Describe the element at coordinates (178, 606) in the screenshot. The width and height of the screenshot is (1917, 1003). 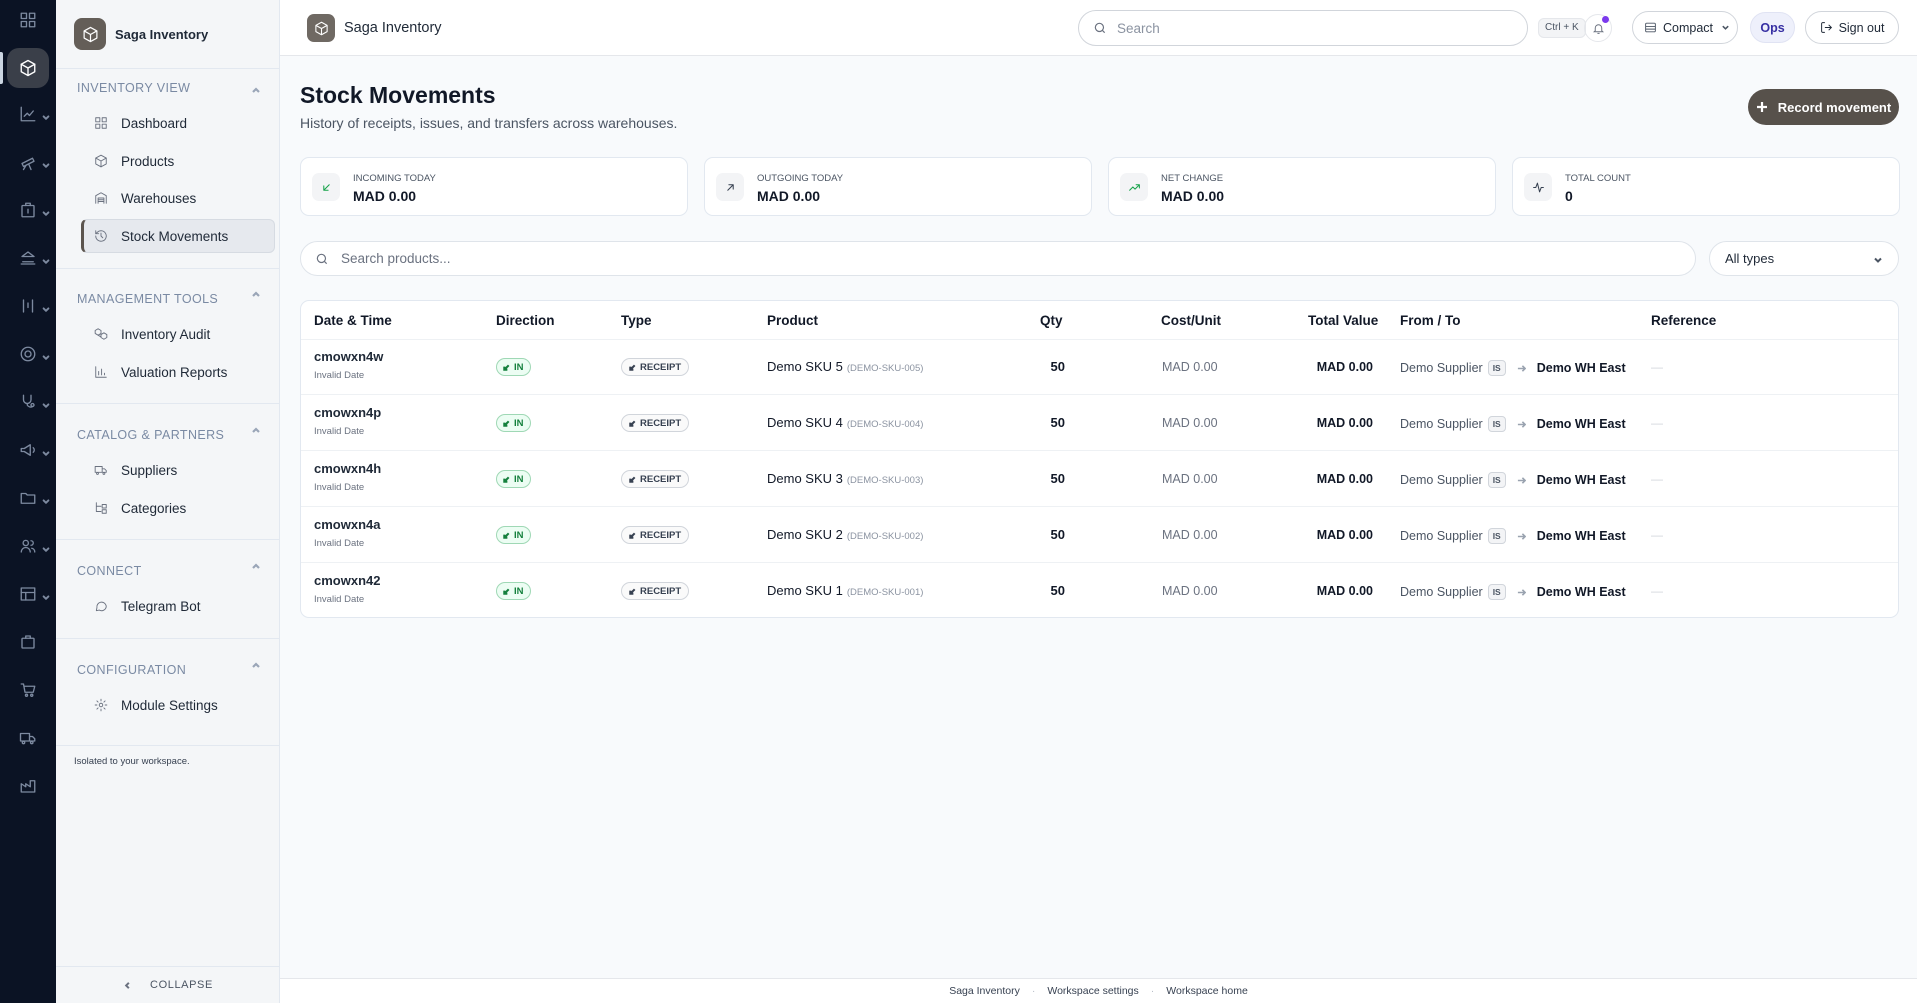
I see `sidebar-item-telegram-bot: Telegram Bot` at that location.